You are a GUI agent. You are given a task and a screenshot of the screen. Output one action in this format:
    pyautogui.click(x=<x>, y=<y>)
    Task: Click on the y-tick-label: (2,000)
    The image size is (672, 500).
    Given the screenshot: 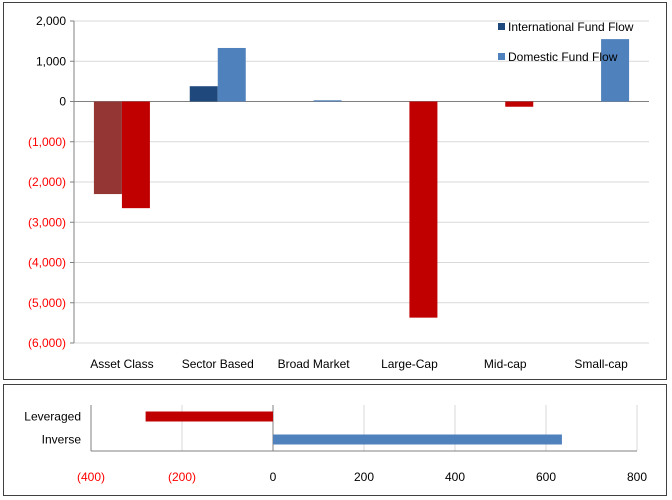 What is the action you would take?
    pyautogui.click(x=47, y=182)
    